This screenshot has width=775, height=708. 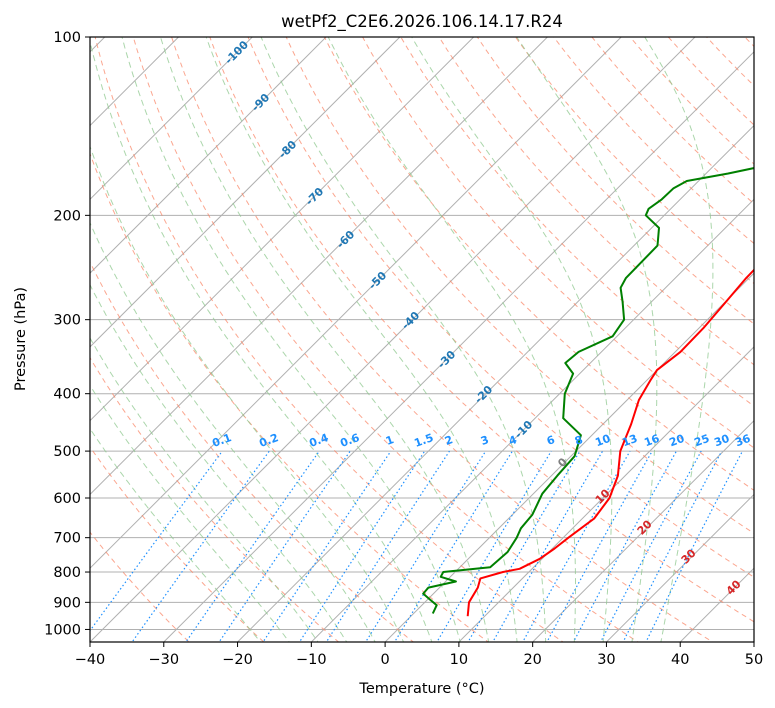 I want to click on y-tick-label: 500, so click(x=67, y=452).